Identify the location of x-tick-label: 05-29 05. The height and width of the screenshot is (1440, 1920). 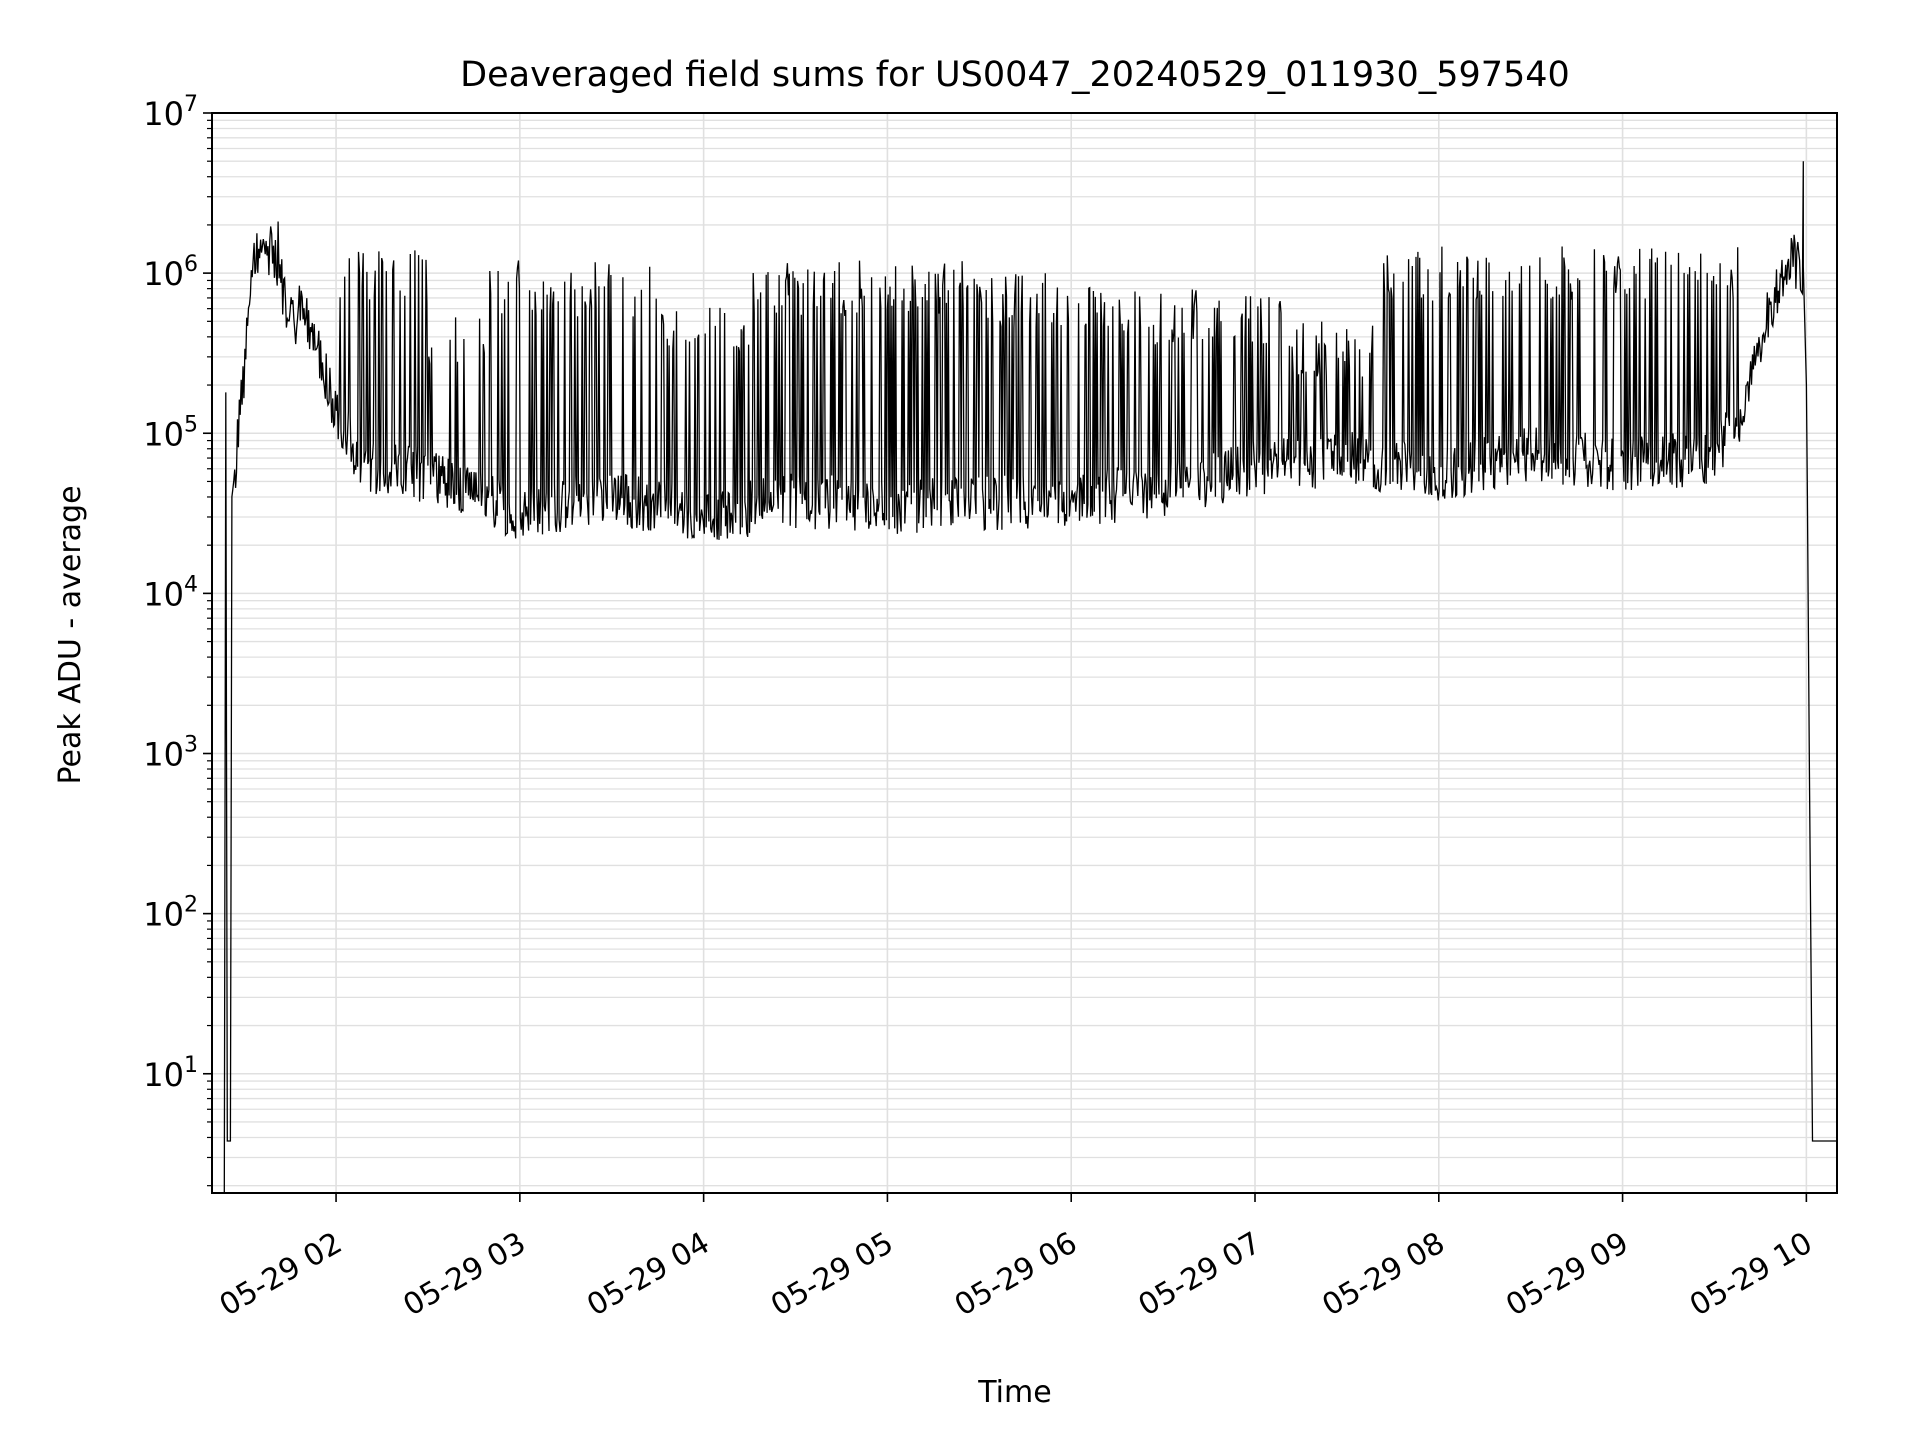
(832, 1275).